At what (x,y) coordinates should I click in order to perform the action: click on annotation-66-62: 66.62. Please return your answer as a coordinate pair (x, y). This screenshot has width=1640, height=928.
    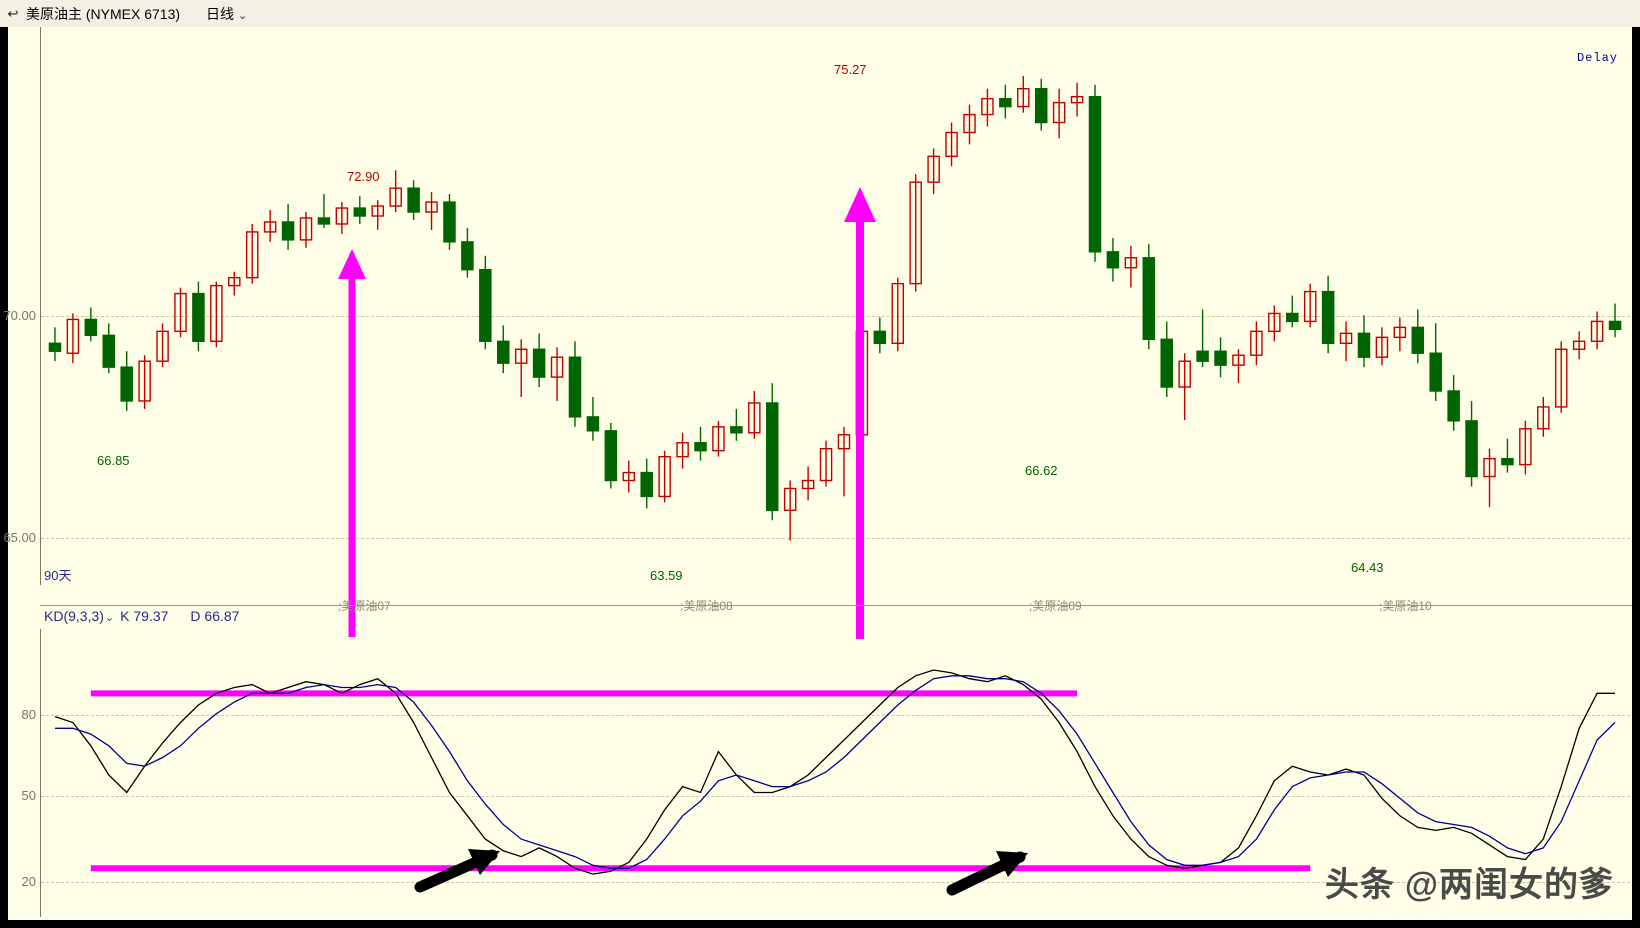
    Looking at the image, I should click on (1041, 470).